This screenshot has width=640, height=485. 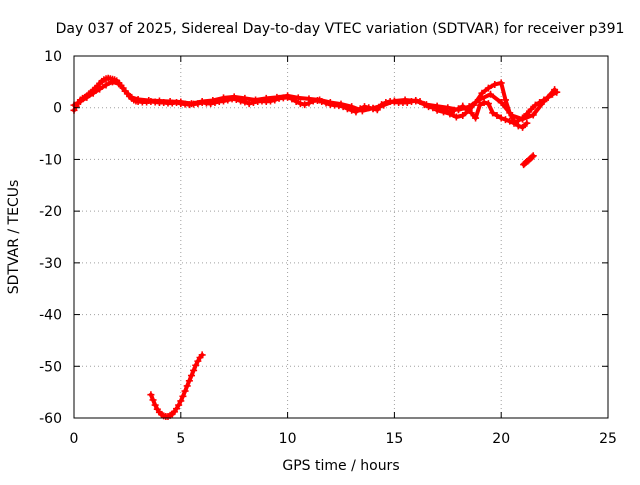 What do you see at coordinates (50, 160) in the screenshot?
I see `y-tick-label: -10` at bounding box center [50, 160].